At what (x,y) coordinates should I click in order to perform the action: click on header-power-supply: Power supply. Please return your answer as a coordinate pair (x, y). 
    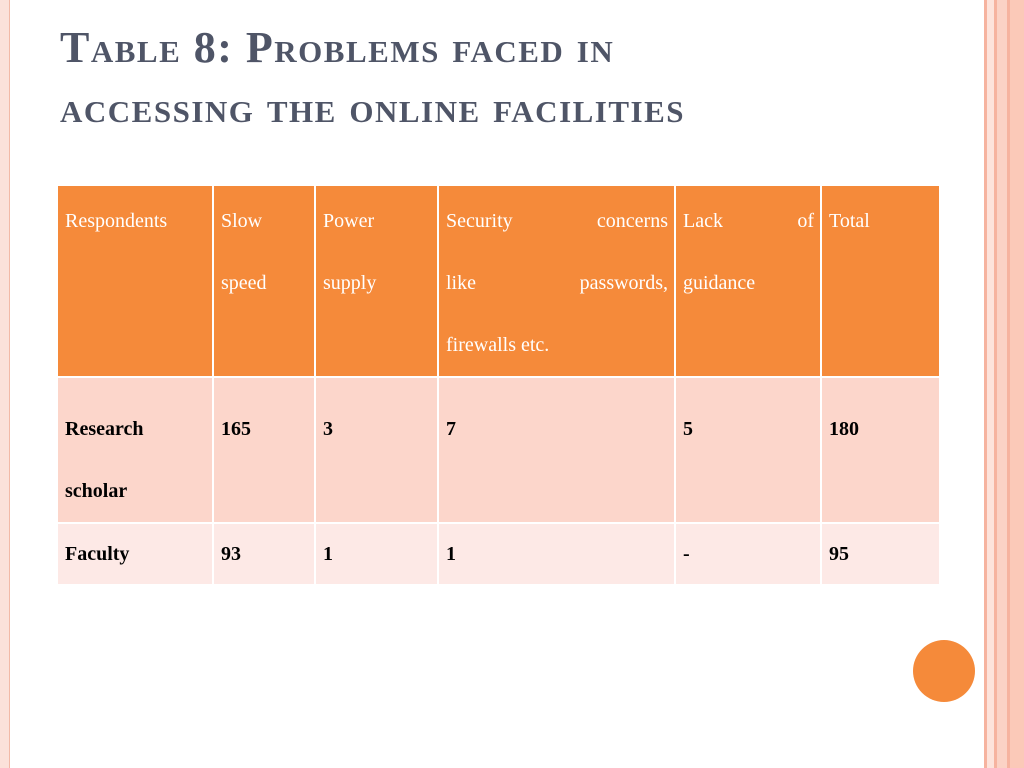
    Looking at the image, I should click on (376, 281).